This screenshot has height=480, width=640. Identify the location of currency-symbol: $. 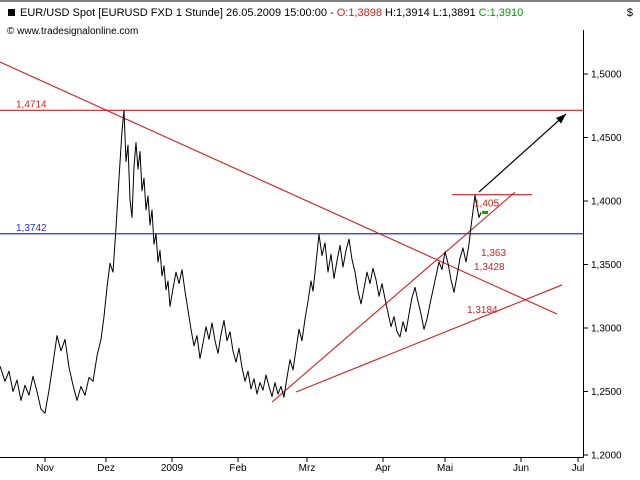
(629, 13).